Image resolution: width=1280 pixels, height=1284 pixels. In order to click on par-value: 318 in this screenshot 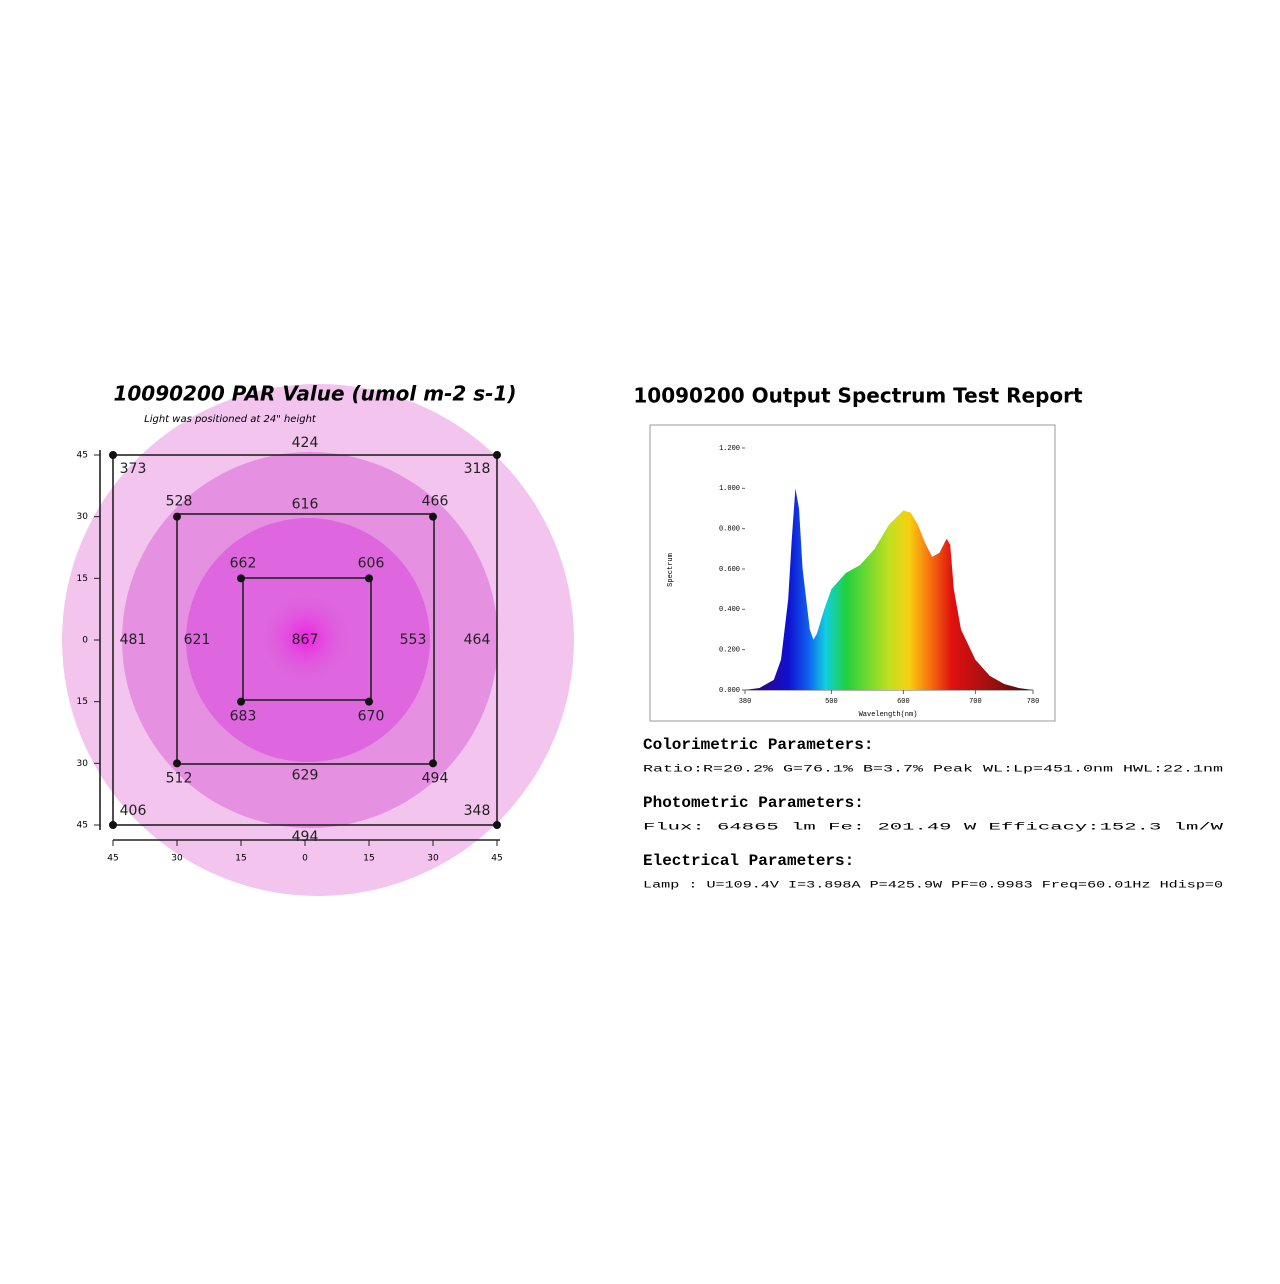, I will do `click(477, 469)`.